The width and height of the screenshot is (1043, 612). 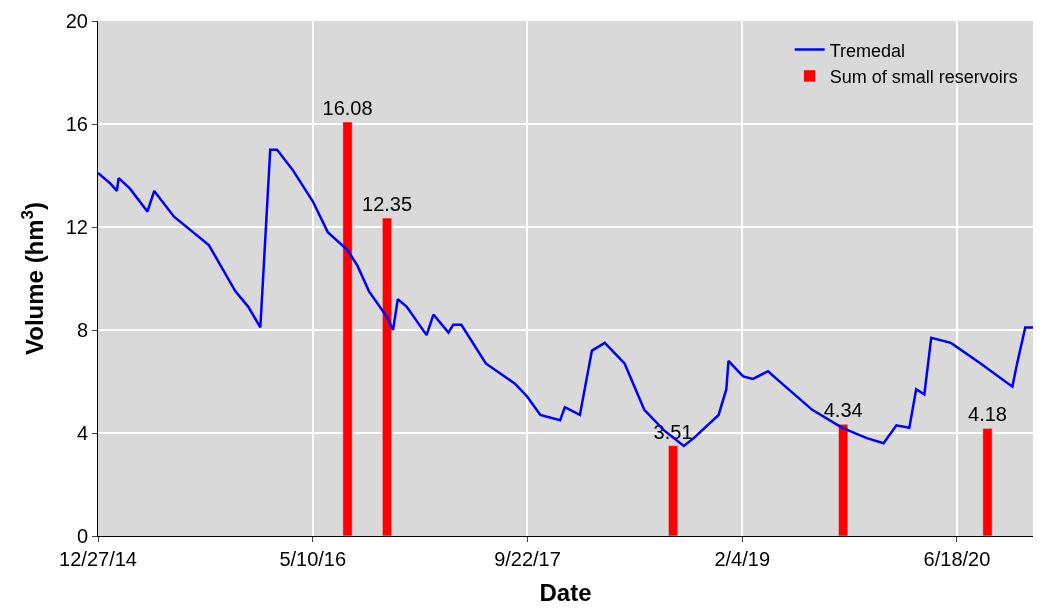 What do you see at coordinates (98, 559) in the screenshot?
I see `x-tick-label: 12/27/14` at bounding box center [98, 559].